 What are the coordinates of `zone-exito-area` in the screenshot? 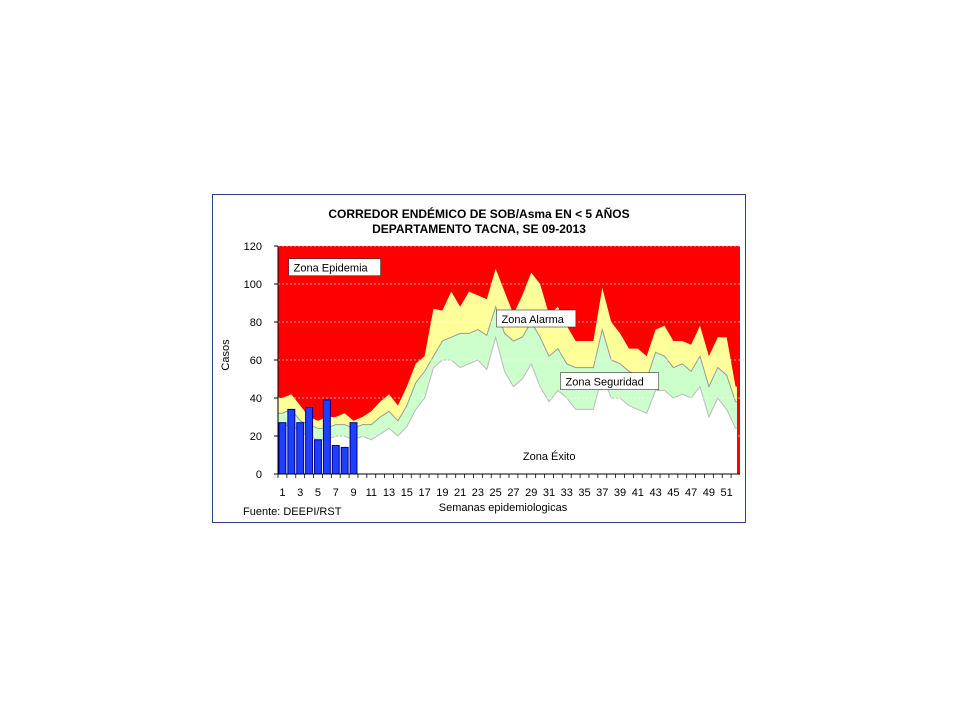 It's located at (508, 405).